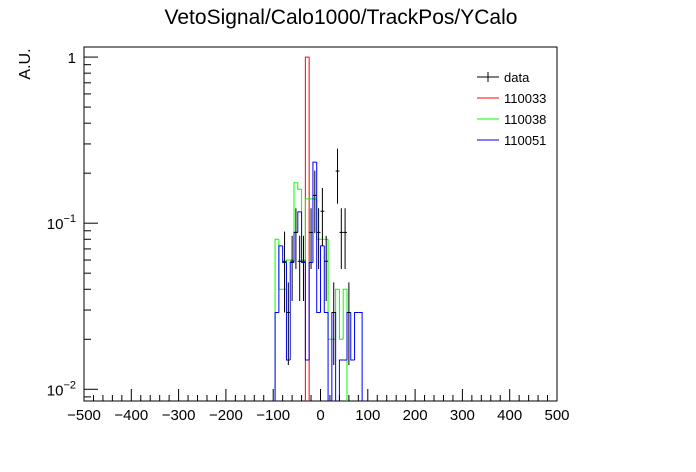 This screenshot has width=696, height=472. I want to click on x-tick-label: 0, so click(320, 415).